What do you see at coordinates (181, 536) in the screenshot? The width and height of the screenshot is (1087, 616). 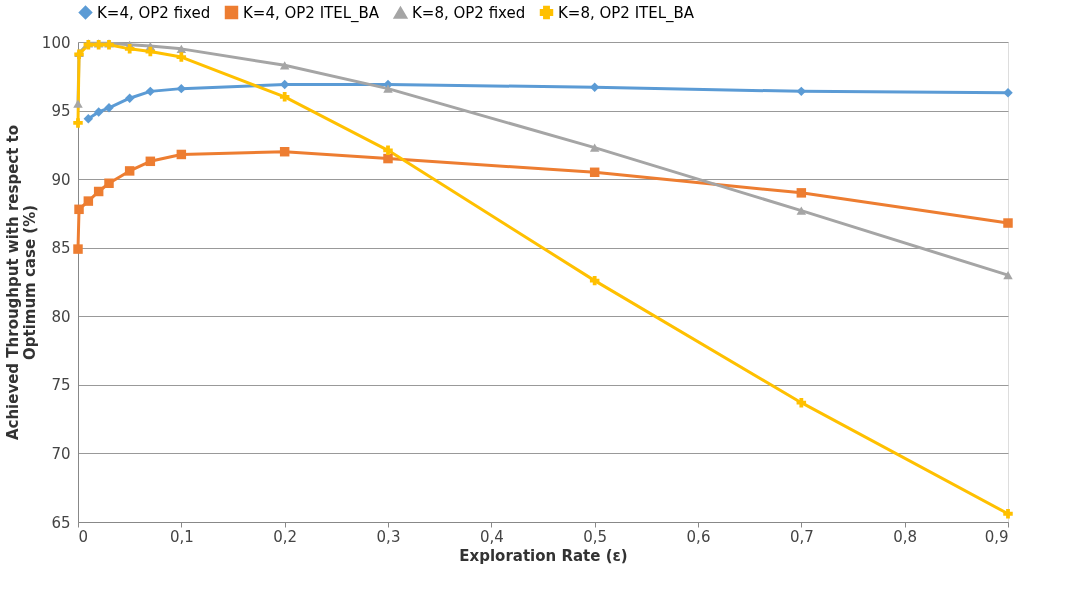 I see `x-tick-label: 0,1` at bounding box center [181, 536].